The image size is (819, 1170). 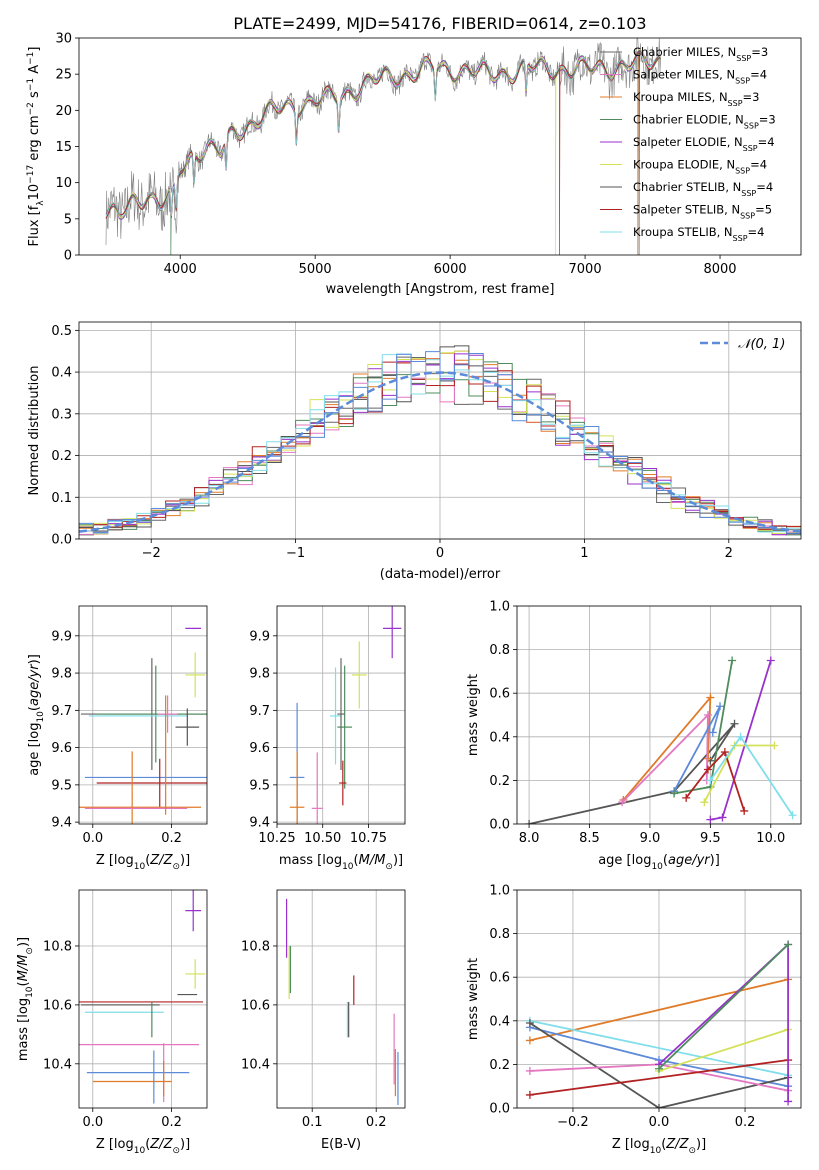 I want to click on spectrum-data-line, so click(x=383, y=142).